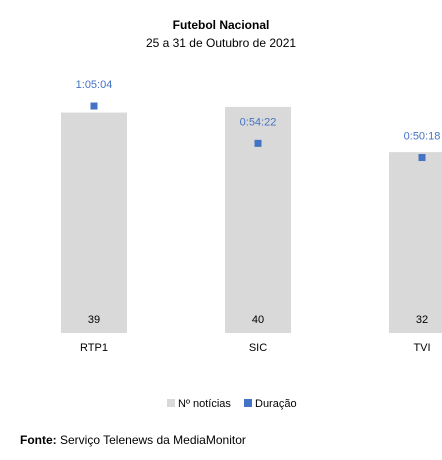  I want to click on legend-label-count: Nº notícias, so click(204, 404).